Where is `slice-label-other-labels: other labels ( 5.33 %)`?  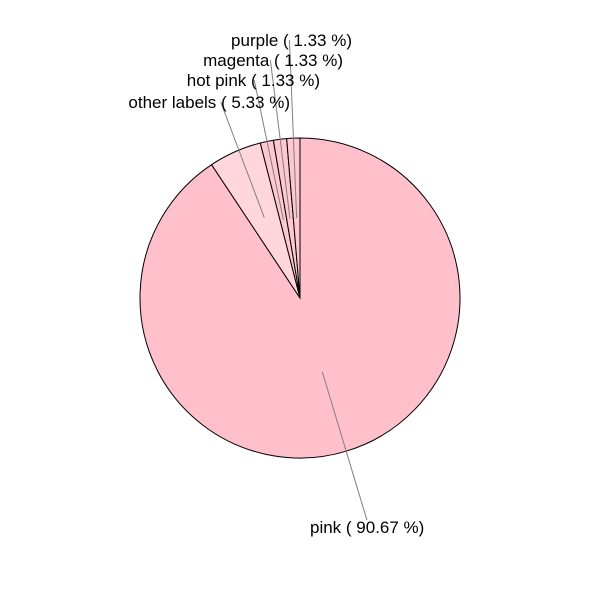 slice-label-other-labels: other labels ( 5.33 %) is located at coordinates (209, 102).